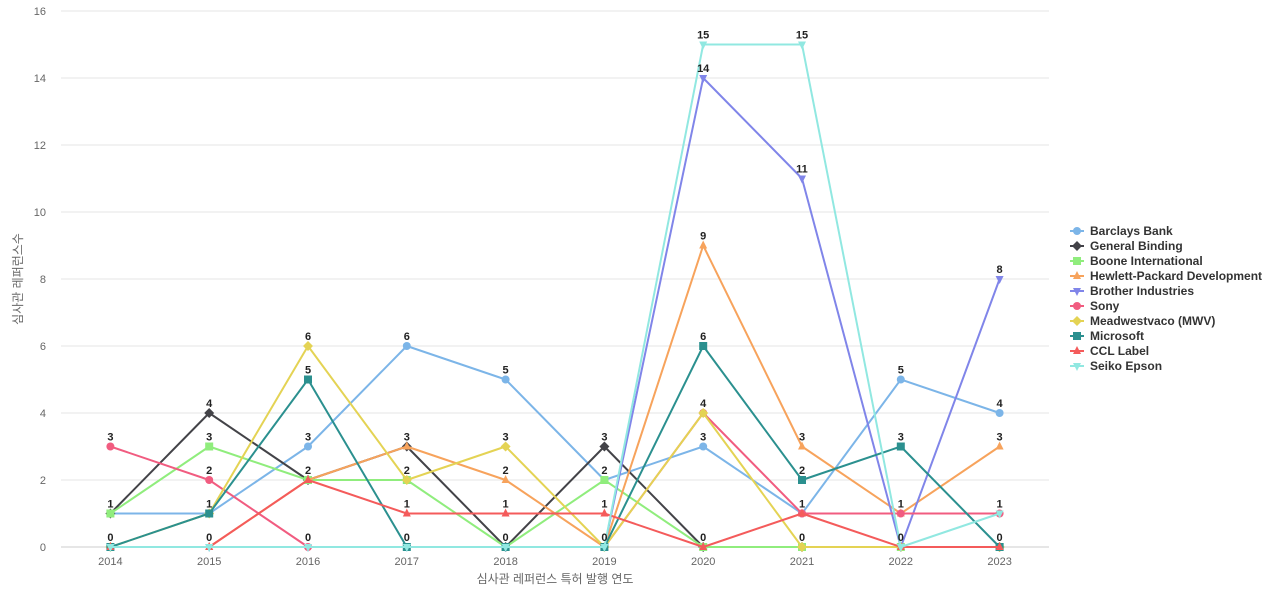 This screenshot has width=1280, height=600. Describe the element at coordinates (802, 170) in the screenshot. I see `data-label: 11` at that location.